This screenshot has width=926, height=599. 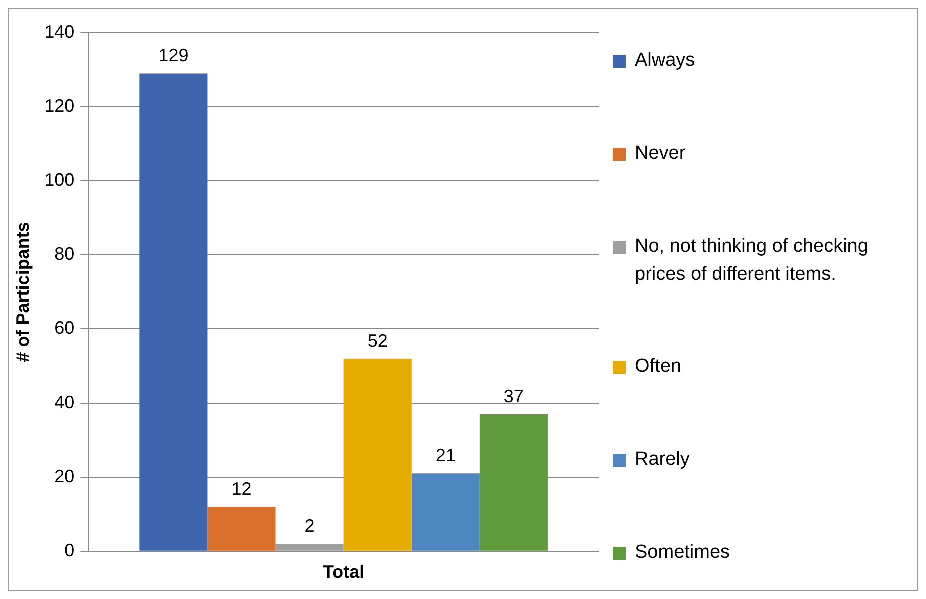 I want to click on y-tick-label: 120, so click(x=59, y=106).